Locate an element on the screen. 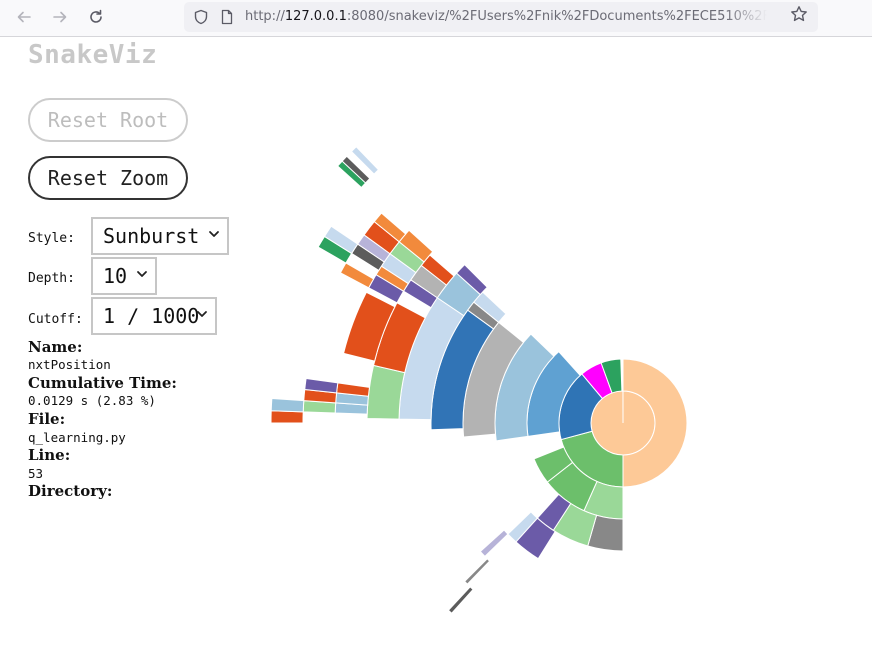 The image size is (872, 651). url-host: 127.0.0.1 is located at coordinates (315, 16).